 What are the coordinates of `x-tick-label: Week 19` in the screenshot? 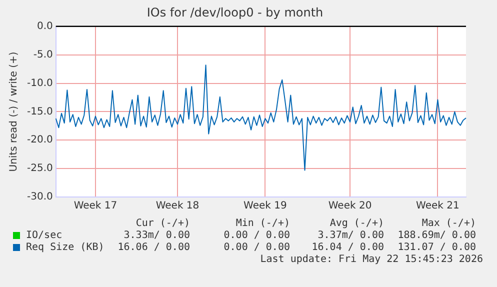 It's located at (265, 206).